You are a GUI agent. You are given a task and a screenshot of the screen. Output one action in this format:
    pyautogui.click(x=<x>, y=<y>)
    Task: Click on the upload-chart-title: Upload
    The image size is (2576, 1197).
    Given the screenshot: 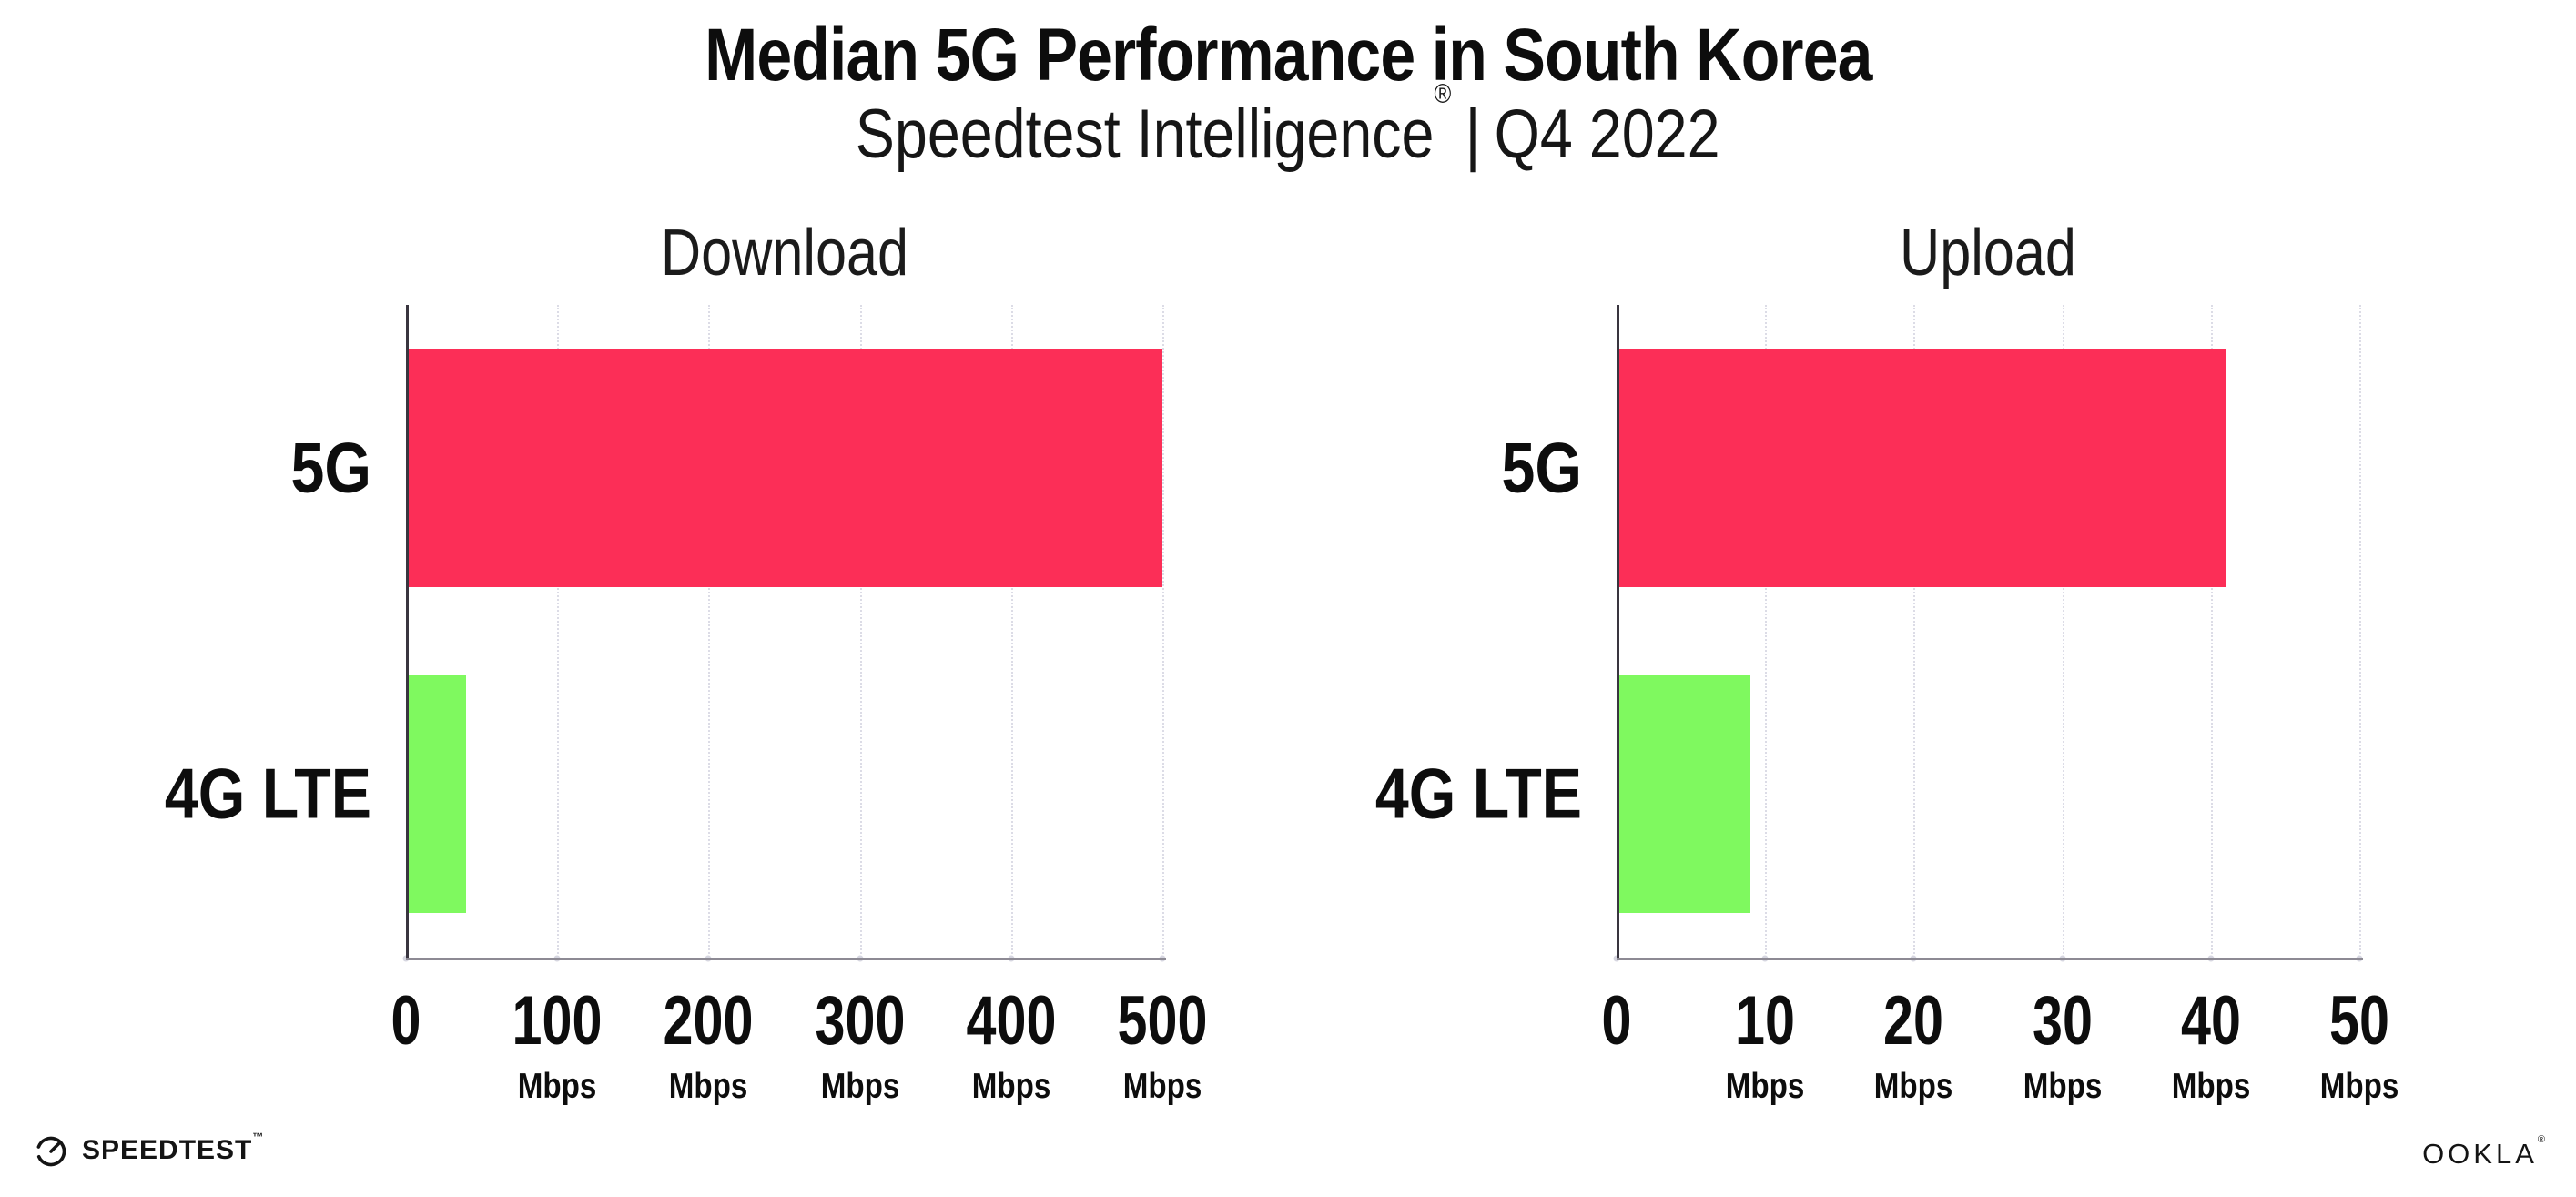 What is the action you would take?
    pyautogui.click(x=1988, y=253)
    